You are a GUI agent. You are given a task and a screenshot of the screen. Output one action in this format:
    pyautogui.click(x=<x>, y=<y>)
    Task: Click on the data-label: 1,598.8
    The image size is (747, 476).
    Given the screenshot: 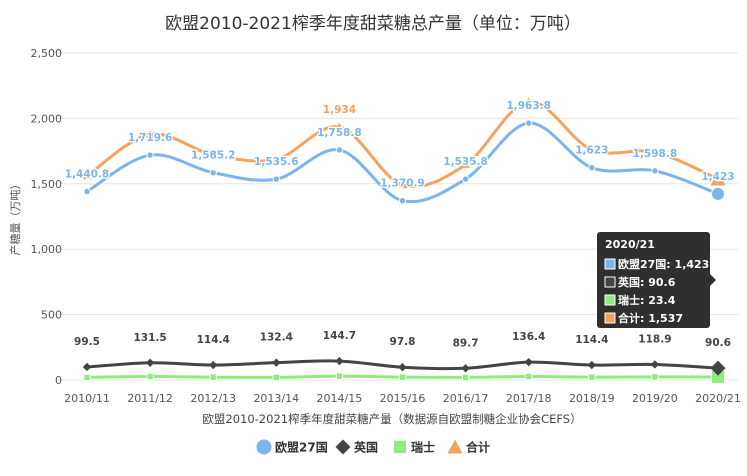 What is the action you would take?
    pyautogui.click(x=655, y=154)
    